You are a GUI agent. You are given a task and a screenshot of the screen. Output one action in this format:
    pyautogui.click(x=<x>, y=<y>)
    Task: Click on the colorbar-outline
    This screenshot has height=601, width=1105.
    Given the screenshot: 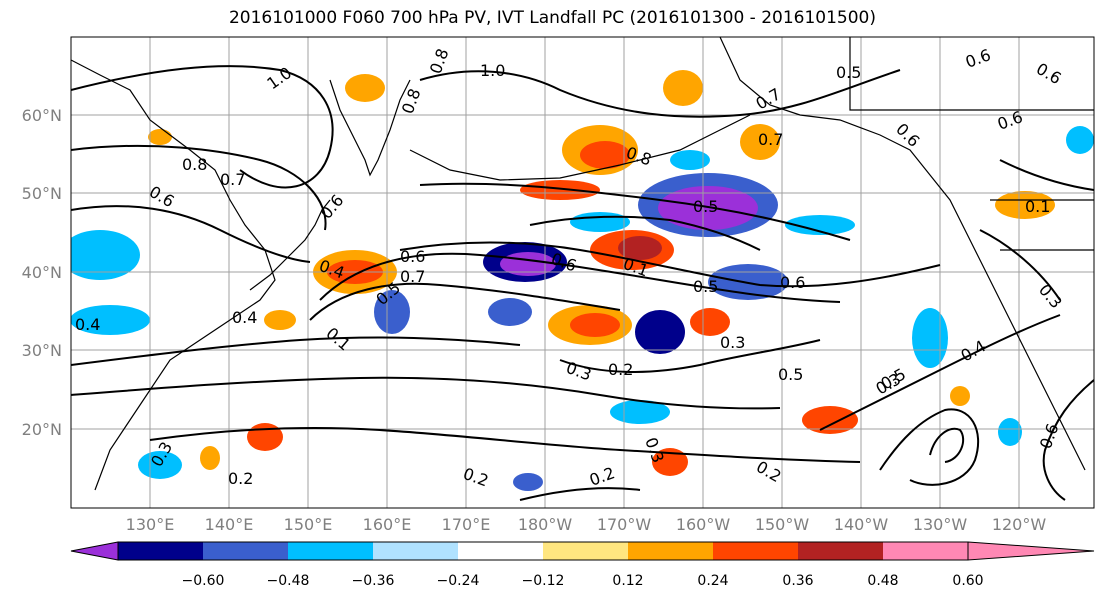 What is the action you would take?
    pyautogui.click(x=543, y=551)
    